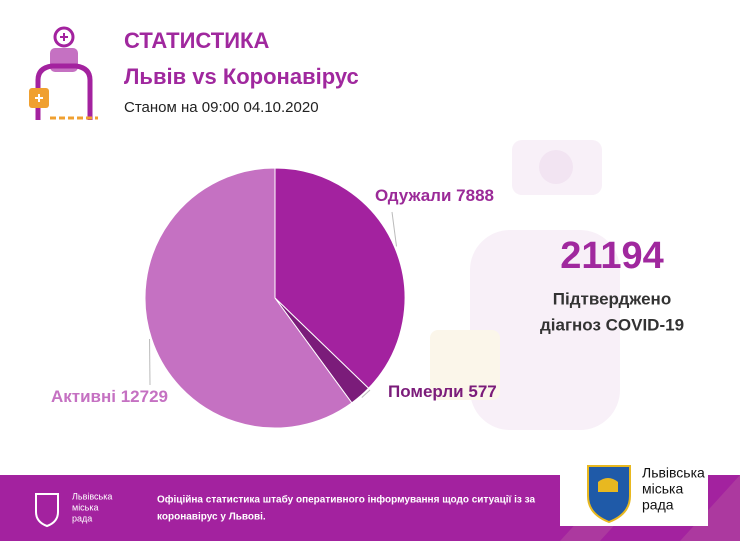  What do you see at coordinates (612, 324) in the screenshot?
I see `total-caption: діагноз COVID-19` at bounding box center [612, 324].